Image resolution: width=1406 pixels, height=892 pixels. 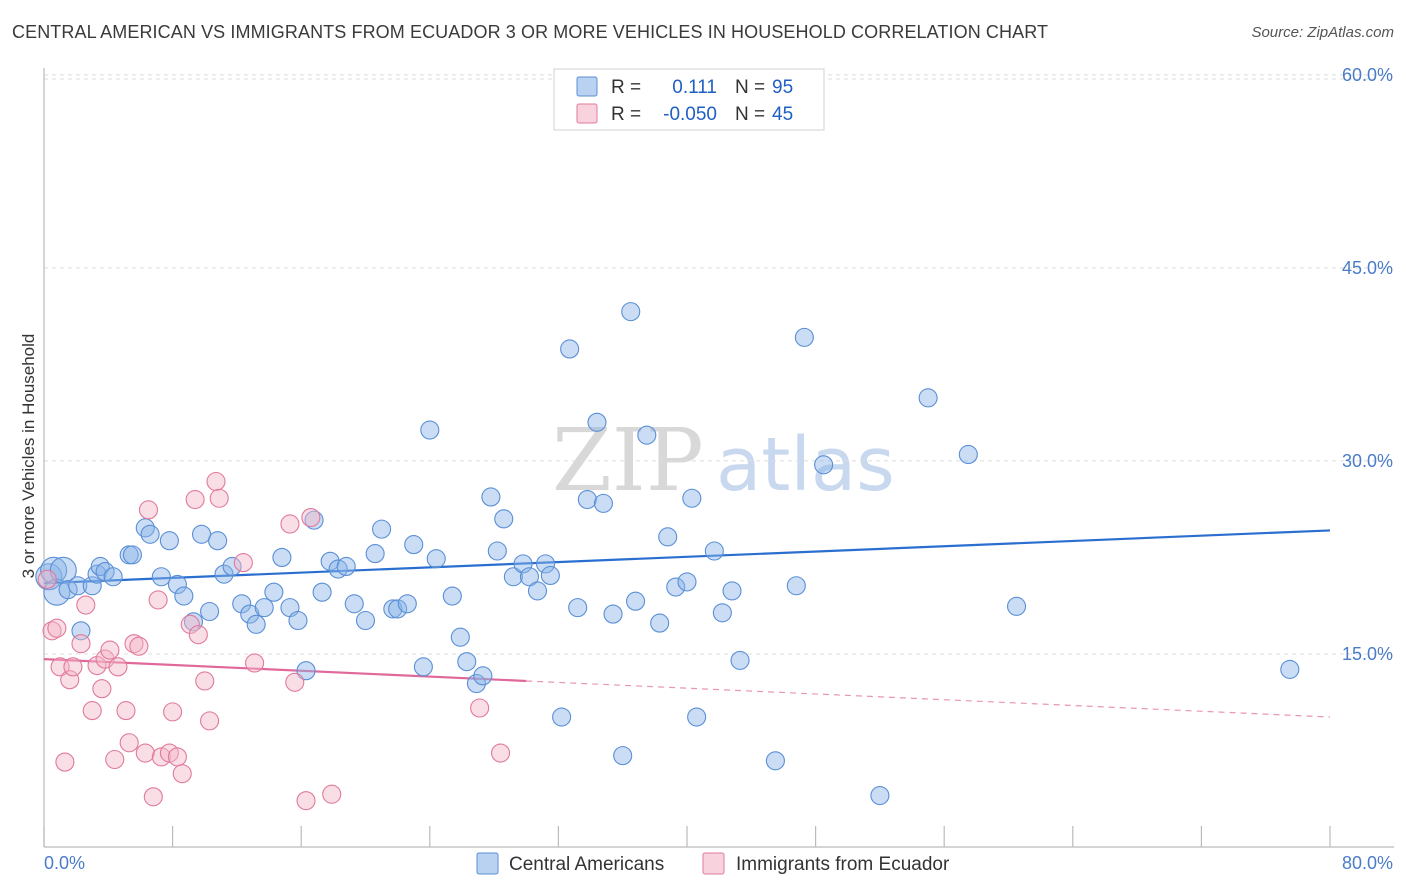 What do you see at coordinates (928, 699) in the screenshot?
I see `trend-line-ecuador-extension` at bounding box center [928, 699].